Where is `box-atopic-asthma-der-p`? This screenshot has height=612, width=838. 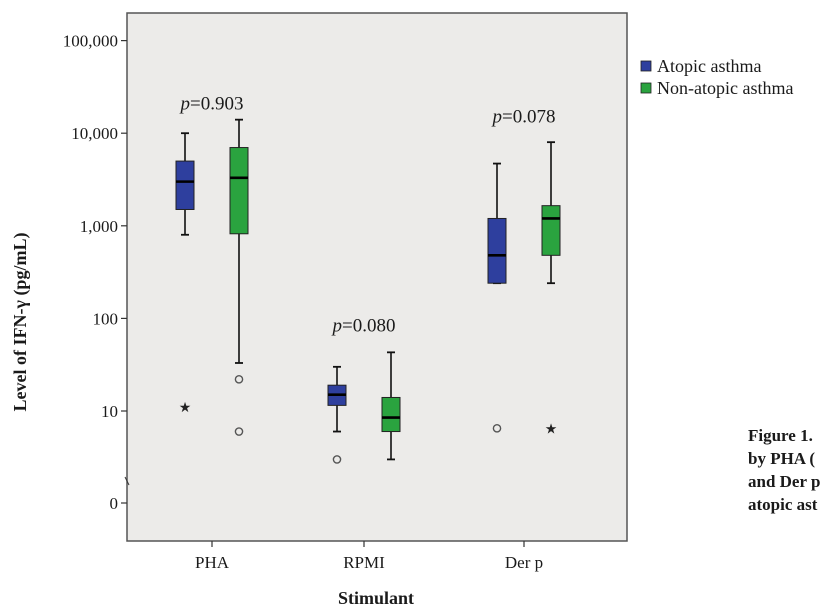
box-atopic-asthma-der-p is located at coordinates (497, 297).